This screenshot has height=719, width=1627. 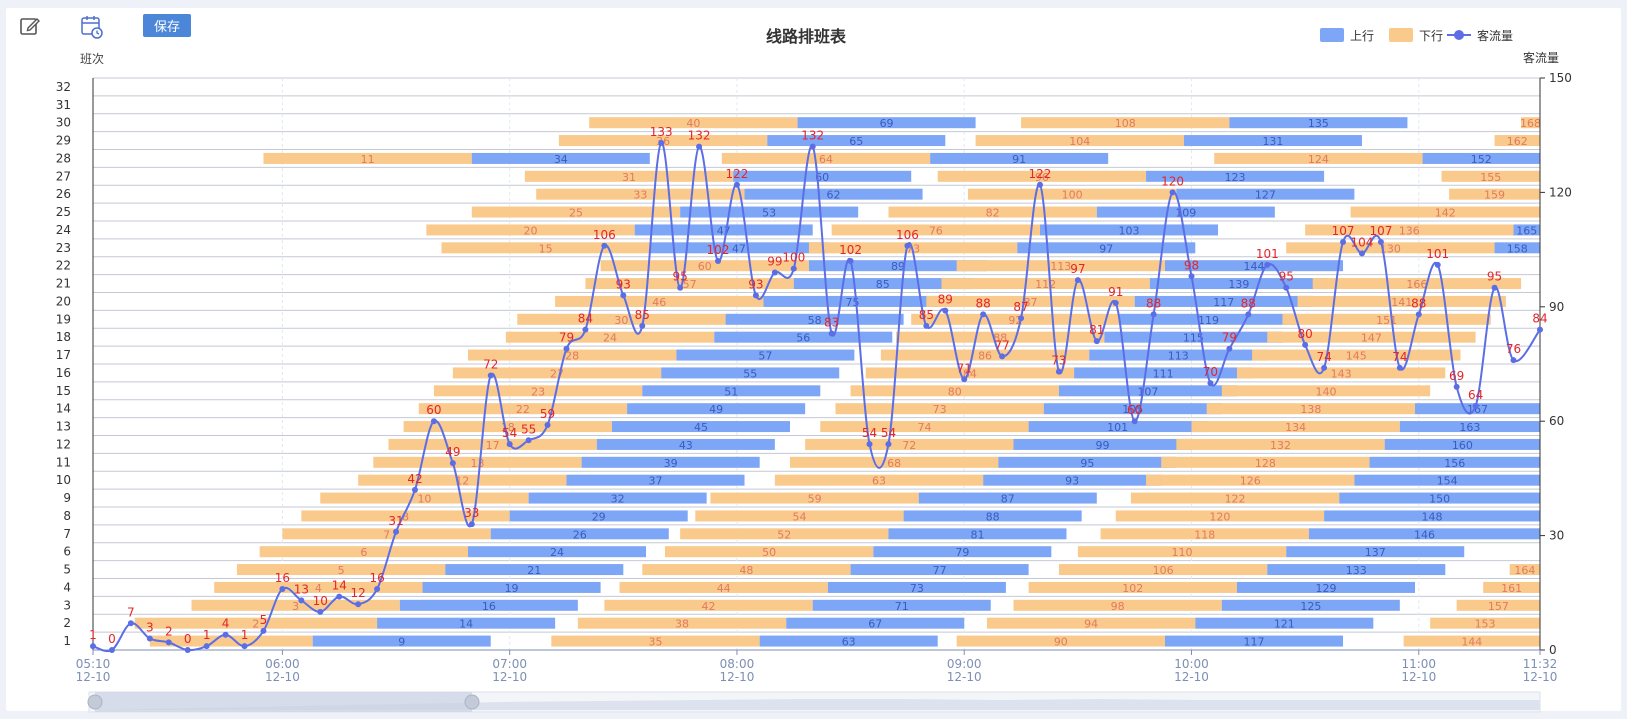 What do you see at coordinates (167, 25) in the screenshot?
I see `save-button: 保存` at bounding box center [167, 25].